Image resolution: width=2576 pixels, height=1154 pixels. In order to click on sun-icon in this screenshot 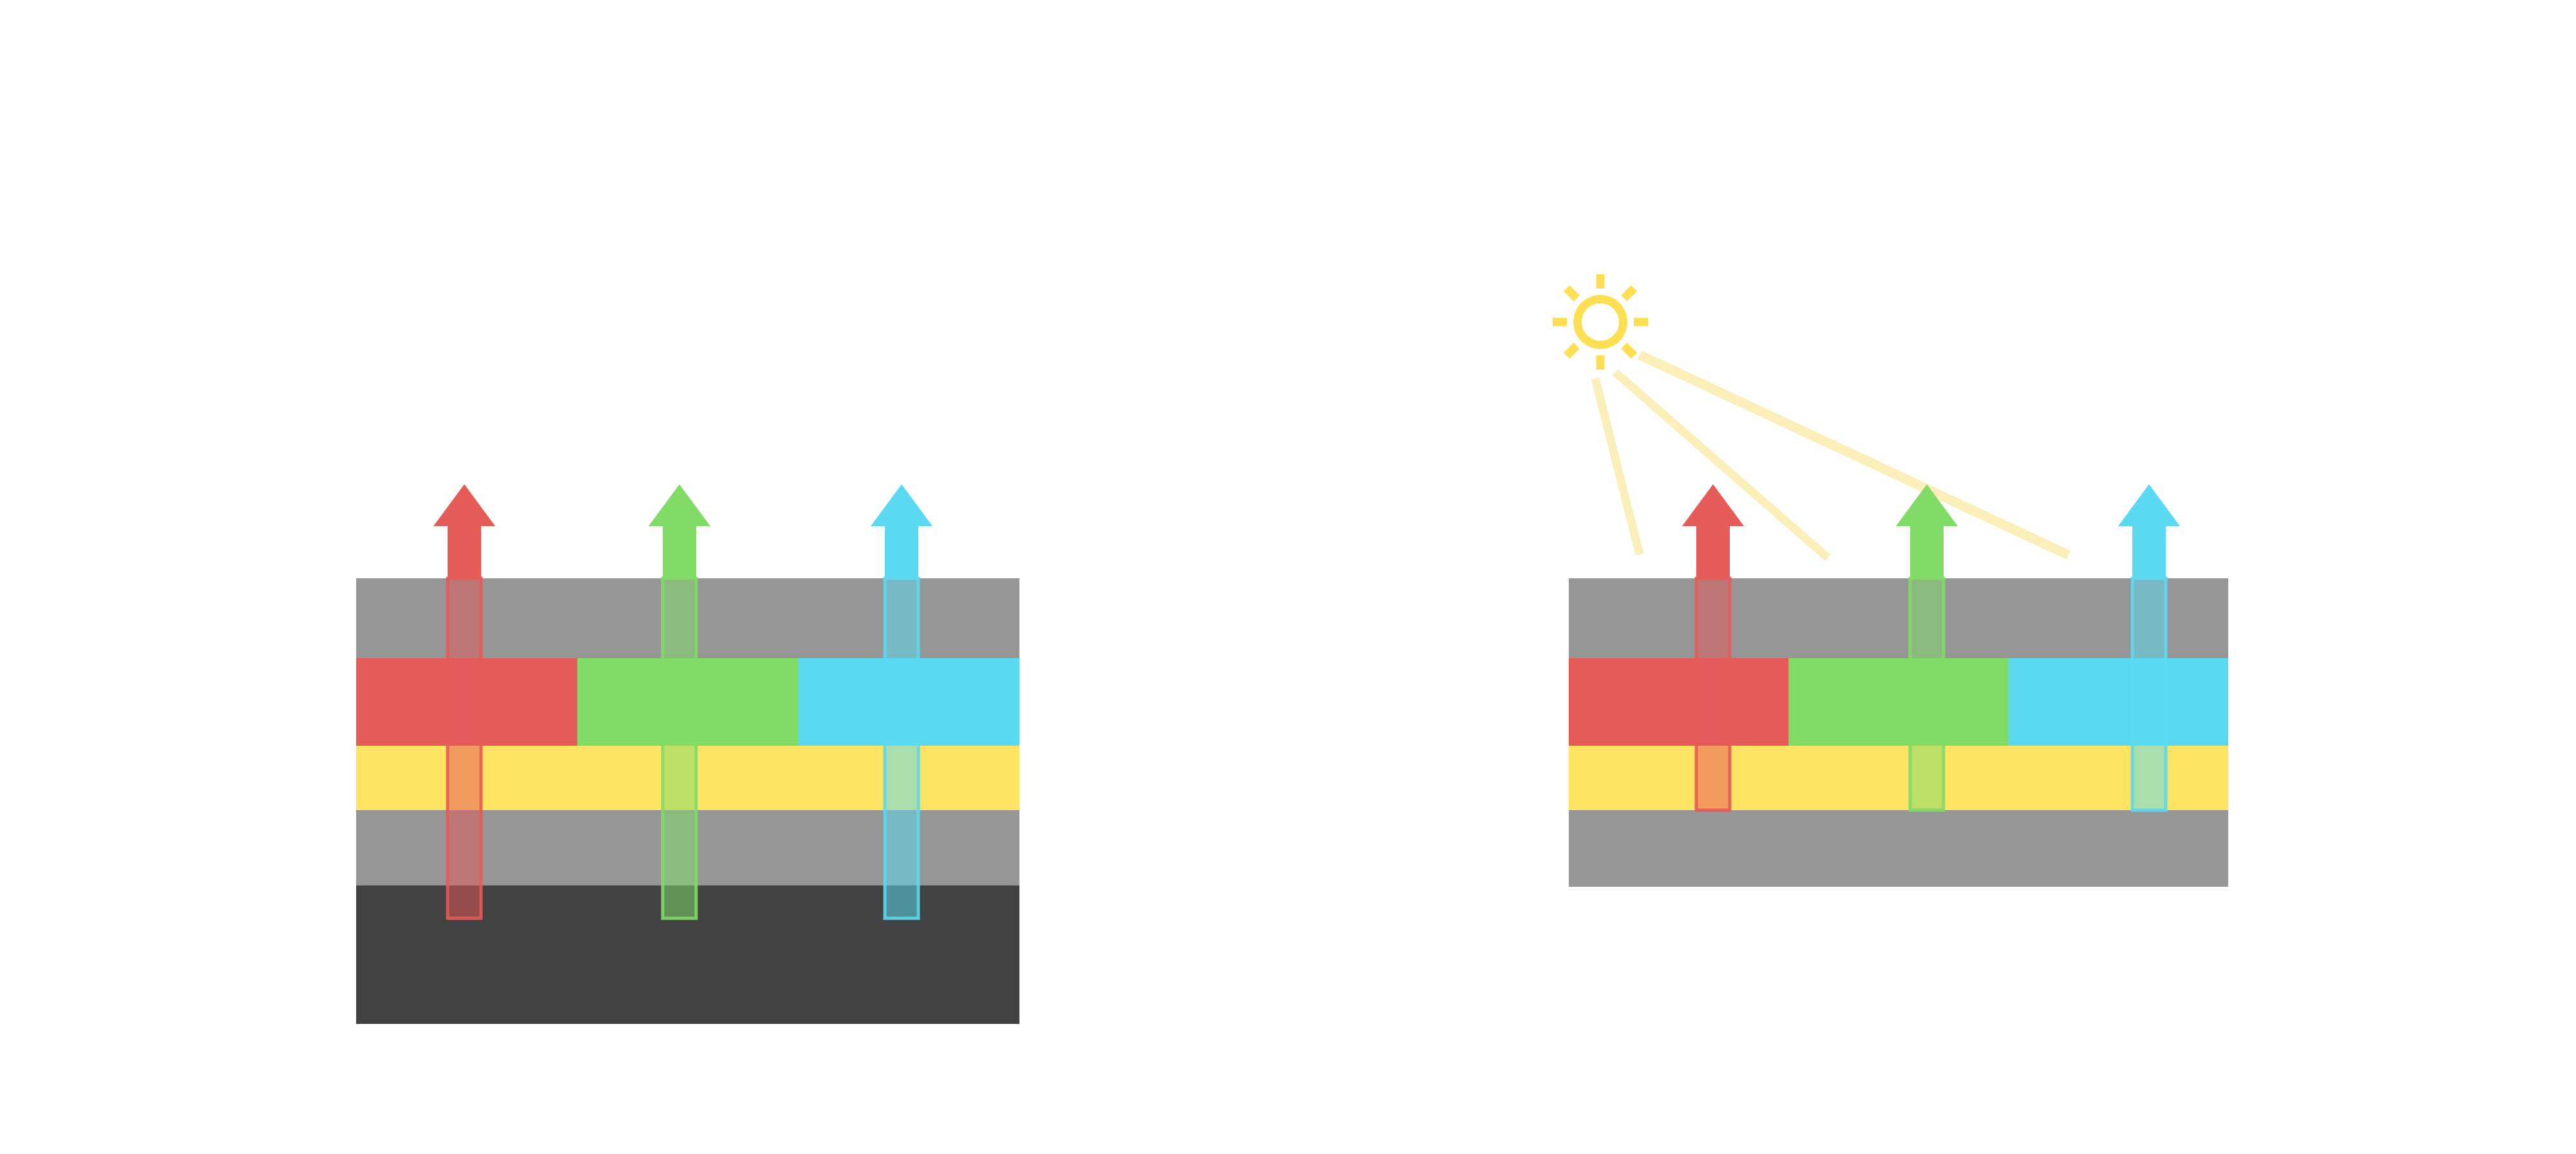, I will do `click(1601, 322)`.